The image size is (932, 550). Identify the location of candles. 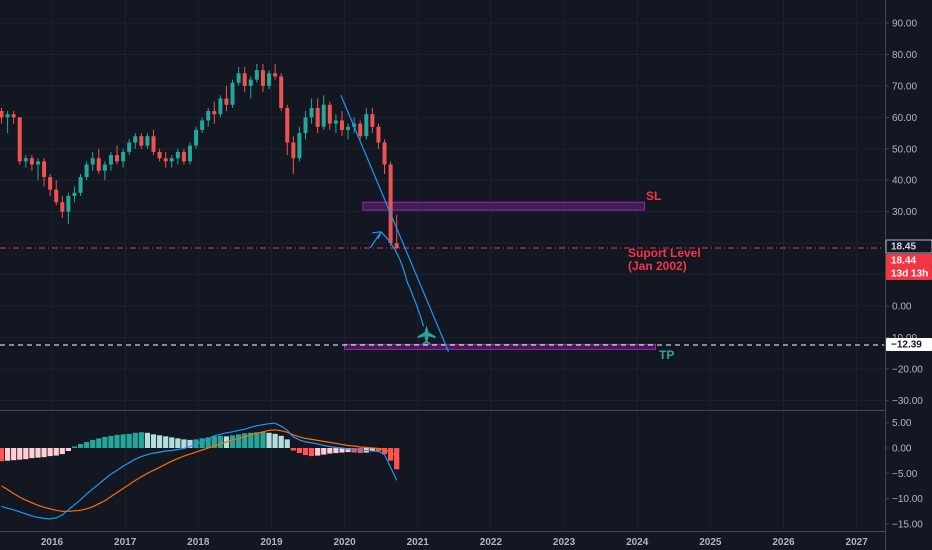
(199, 156).